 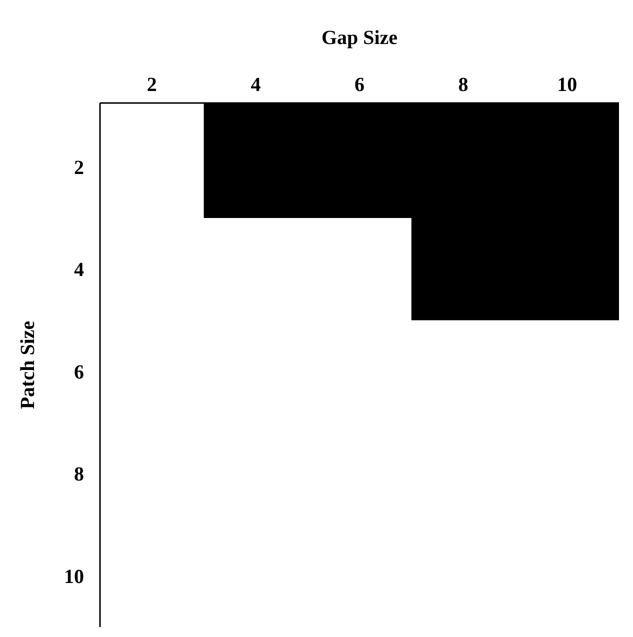 I want to click on x-tick-label: 10, so click(x=567, y=85).